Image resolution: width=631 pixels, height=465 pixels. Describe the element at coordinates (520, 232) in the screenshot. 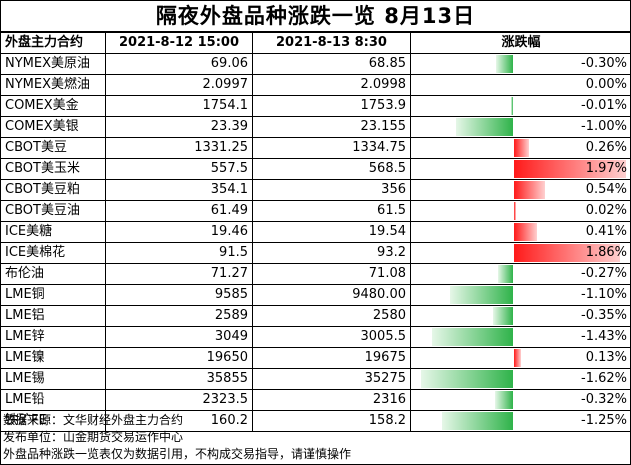

I see `change-cell: 0.41%` at that location.